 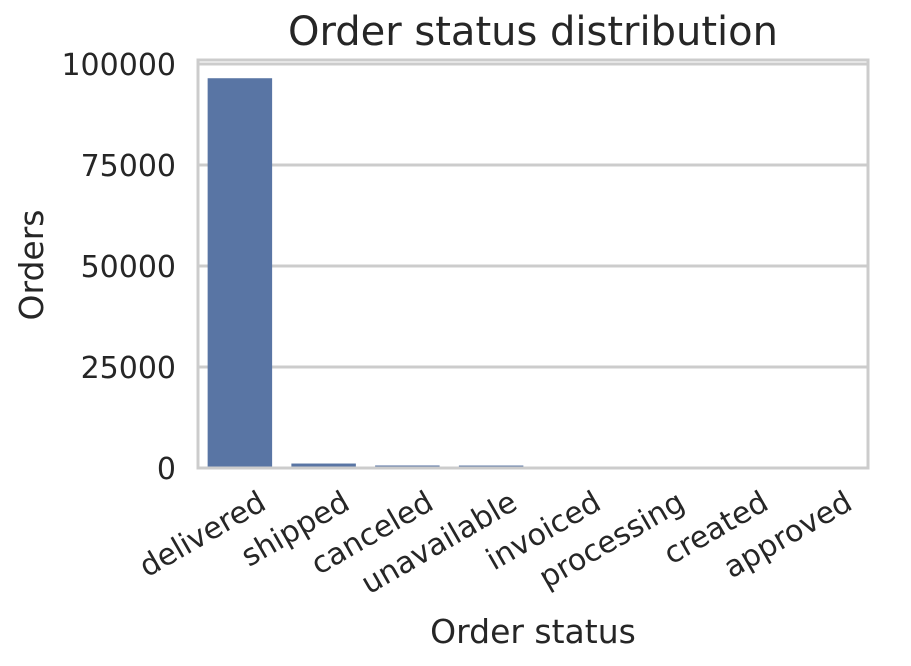 What do you see at coordinates (533, 631) in the screenshot?
I see `x-axis-label: Order status` at bounding box center [533, 631].